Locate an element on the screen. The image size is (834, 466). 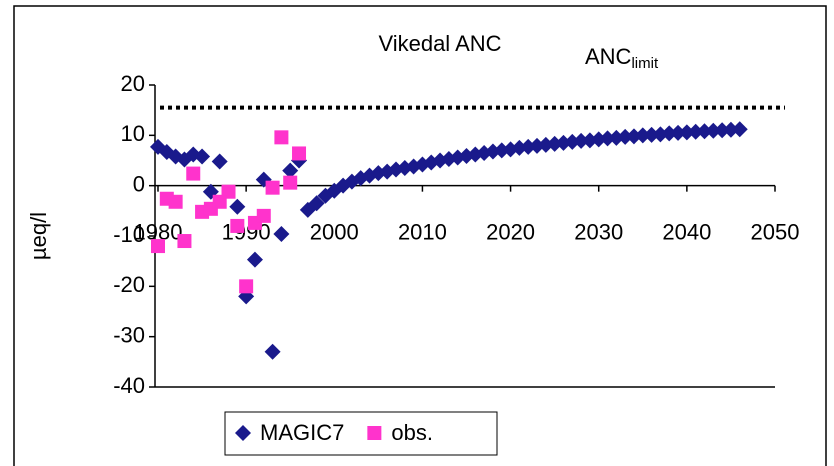
chart-title: Vikedal ANC is located at coordinates (439, 43).